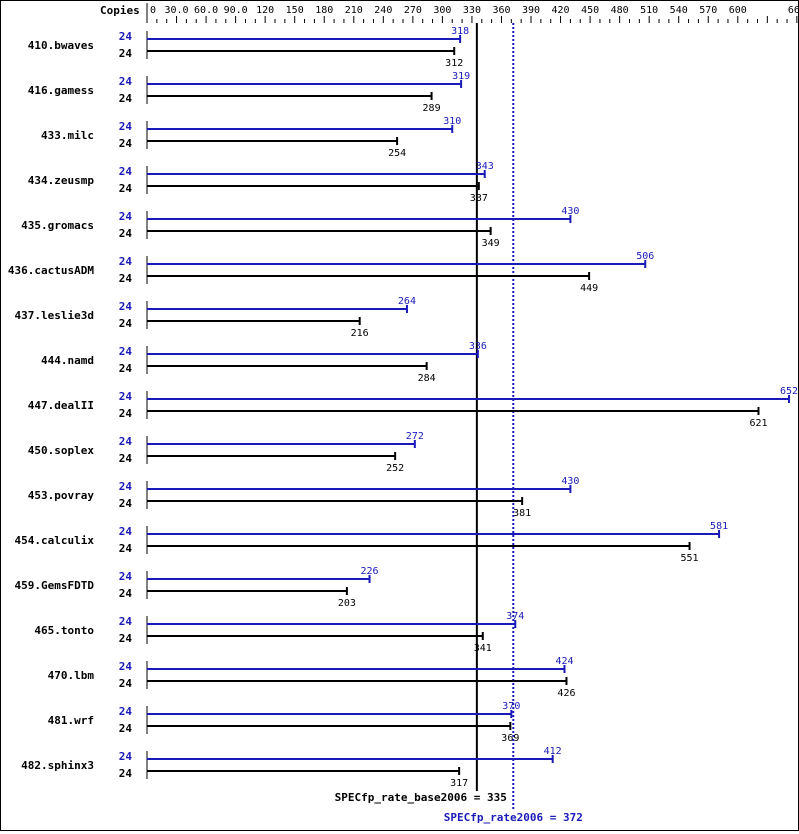  What do you see at coordinates (491, 243) in the screenshot?
I see `base-value-label: 349` at bounding box center [491, 243].